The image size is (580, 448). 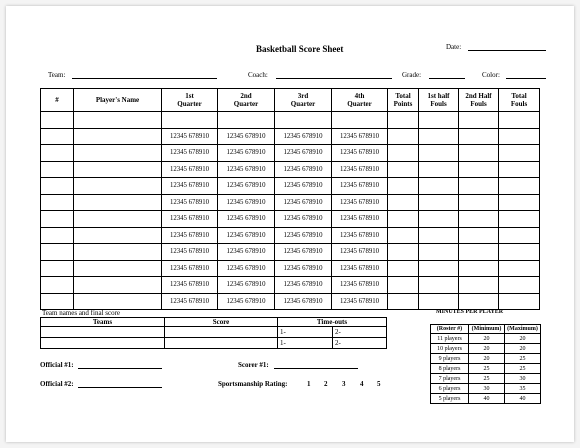 I want to click on date-field, so click(x=507, y=50).